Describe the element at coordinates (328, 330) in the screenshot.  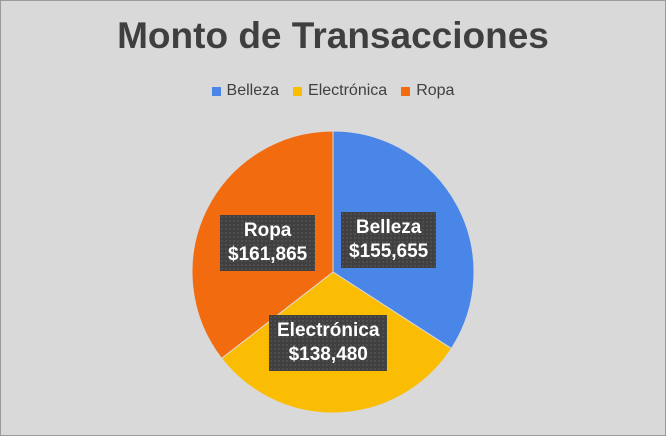
I see `data-label-category: Electrónica` at that location.